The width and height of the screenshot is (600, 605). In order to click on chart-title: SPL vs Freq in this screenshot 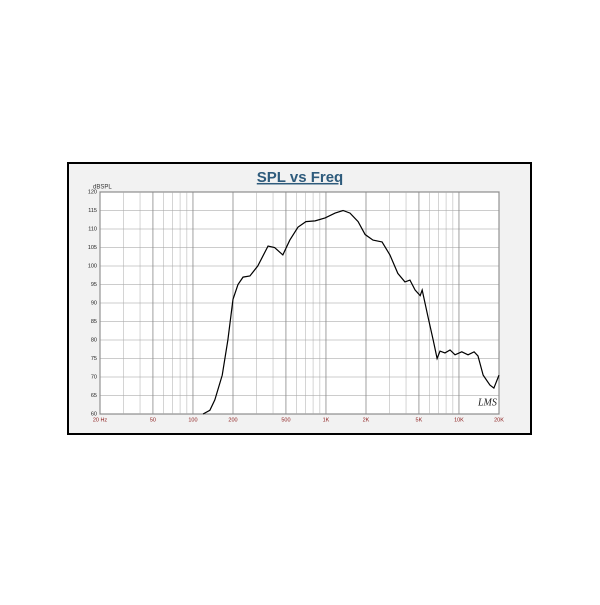, I will do `click(300, 177)`.